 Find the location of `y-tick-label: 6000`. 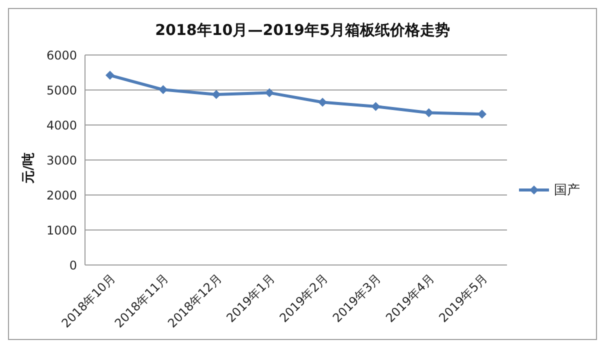

y-tick-label: 6000 is located at coordinates (61, 55).